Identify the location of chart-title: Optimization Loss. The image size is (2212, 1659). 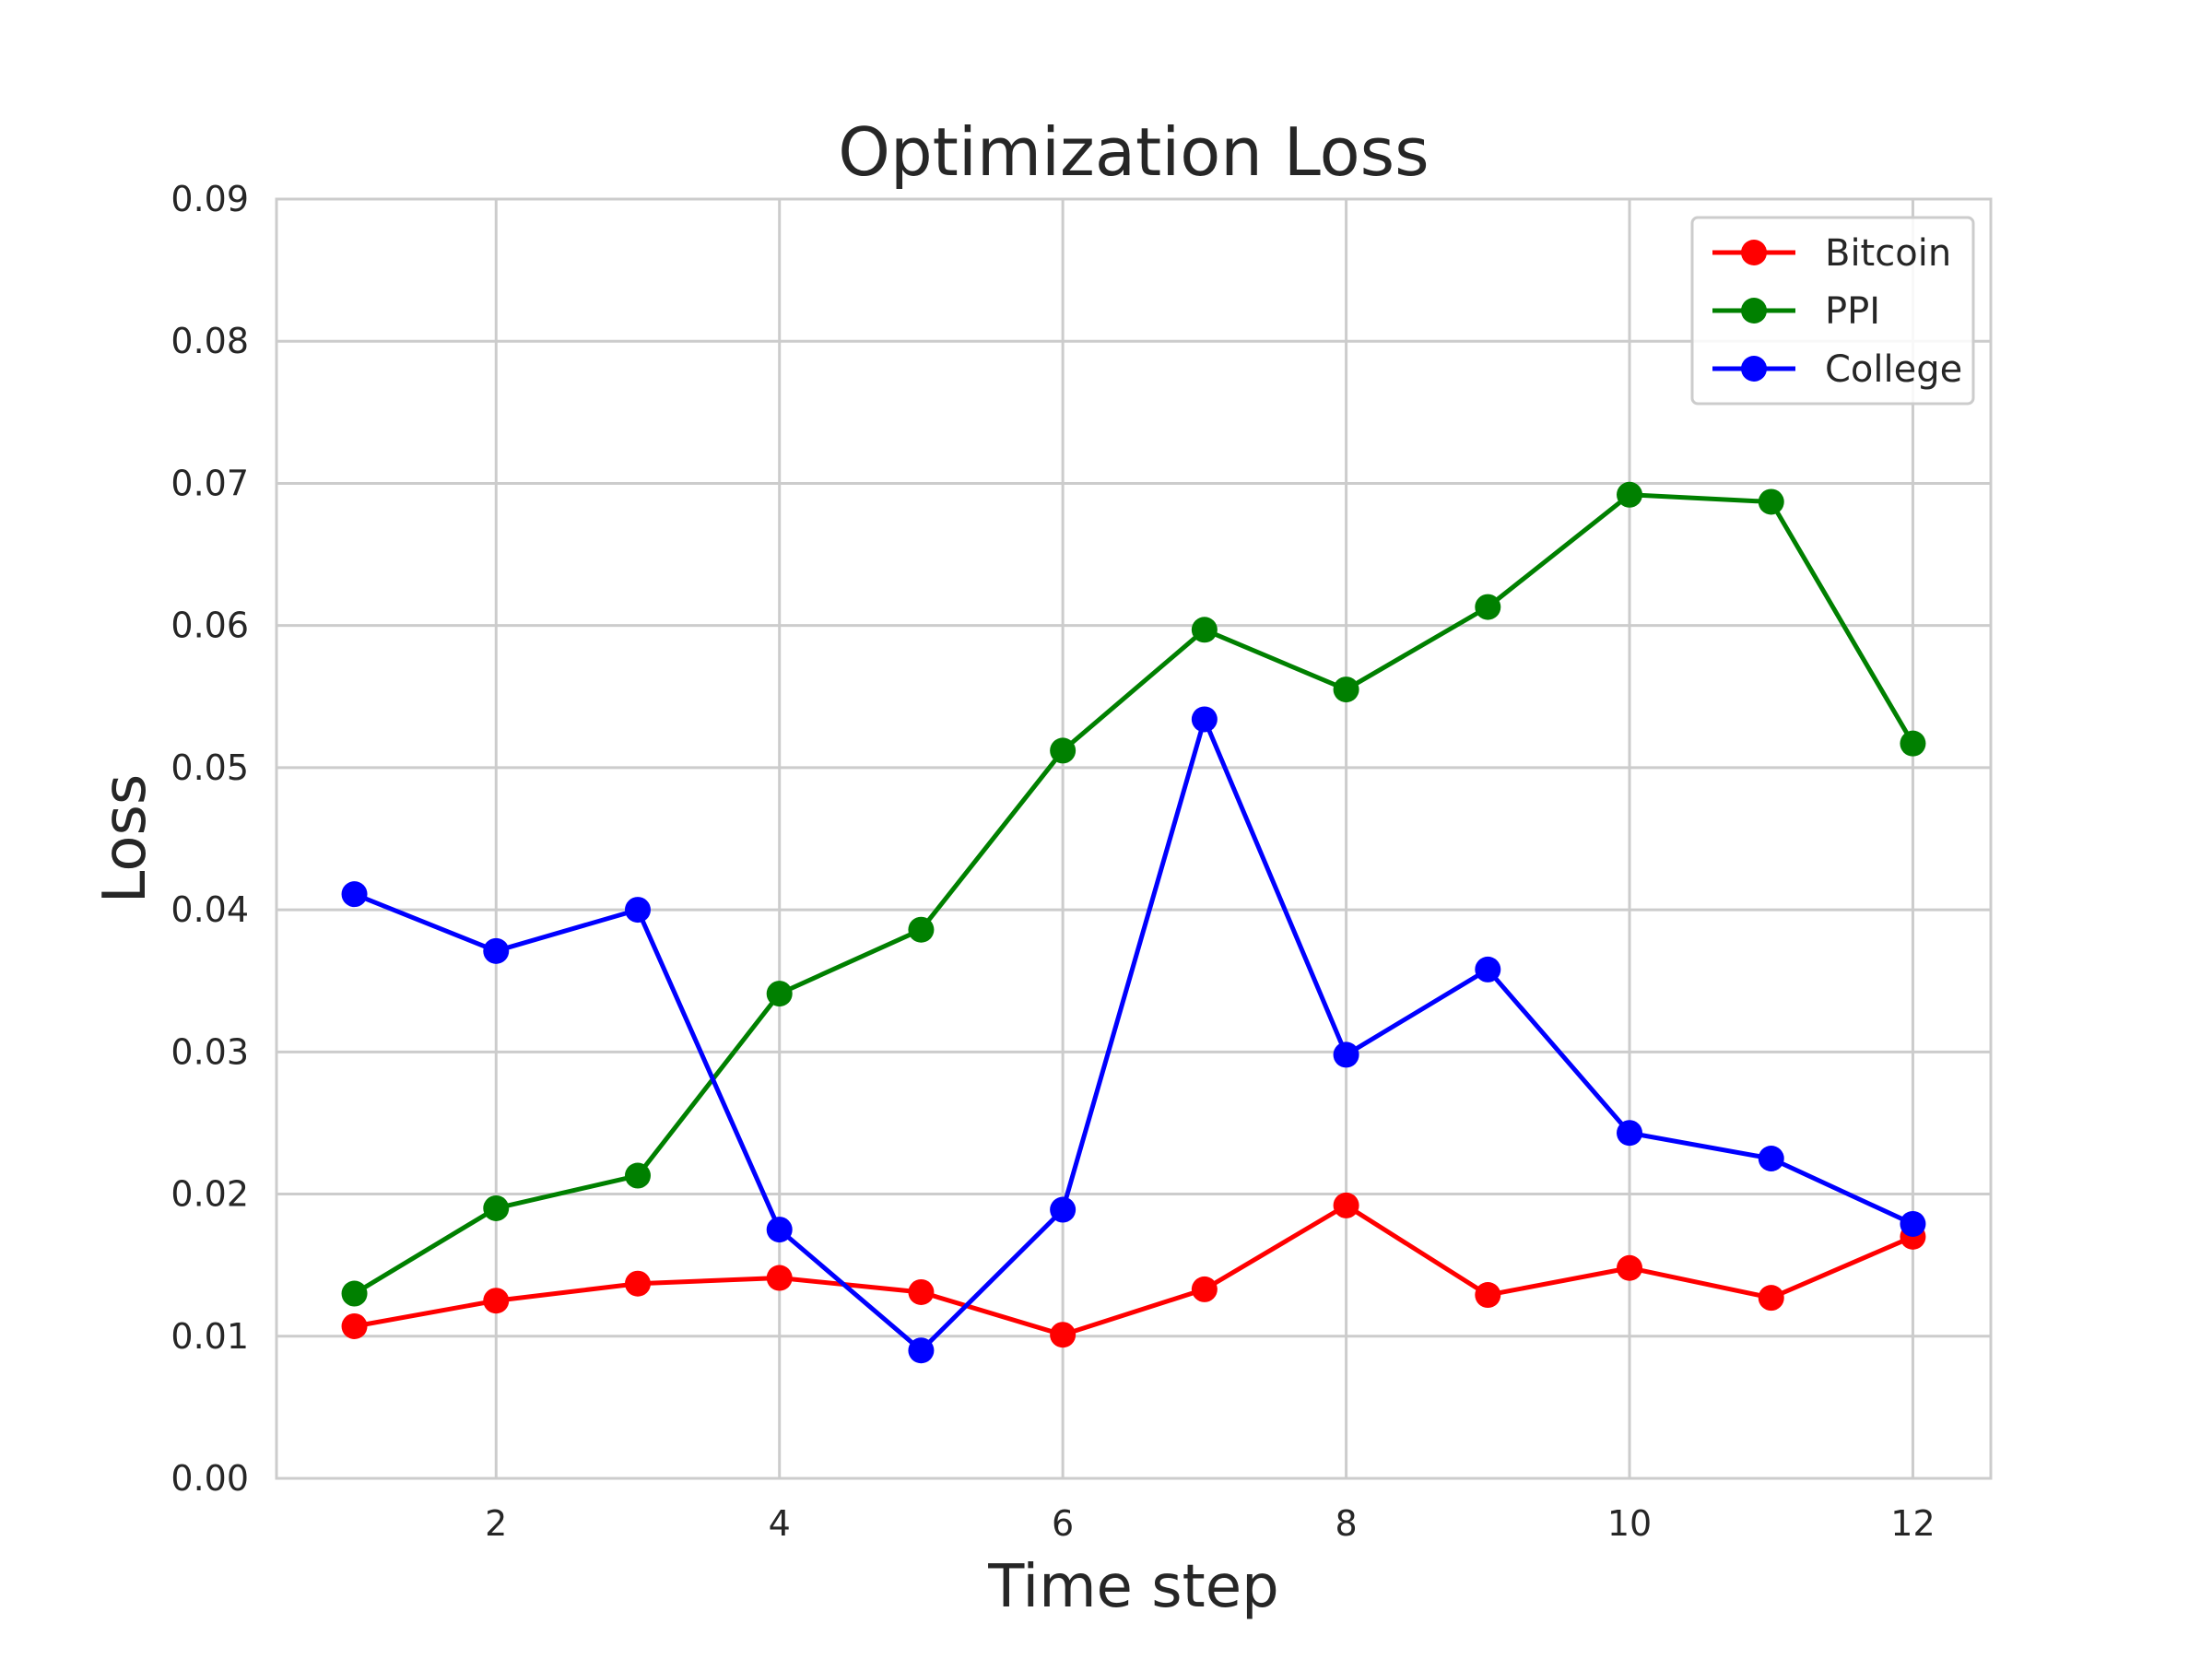
(1133, 152).